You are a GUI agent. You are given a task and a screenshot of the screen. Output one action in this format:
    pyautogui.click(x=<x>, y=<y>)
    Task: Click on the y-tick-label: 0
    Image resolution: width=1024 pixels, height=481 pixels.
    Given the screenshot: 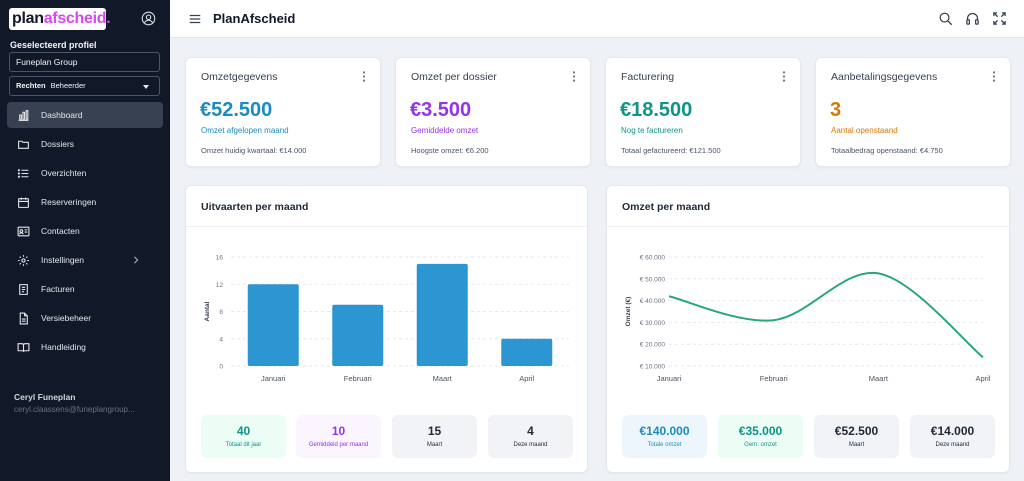 What is the action you would take?
    pyautogui.click(x=221, y=367)
    